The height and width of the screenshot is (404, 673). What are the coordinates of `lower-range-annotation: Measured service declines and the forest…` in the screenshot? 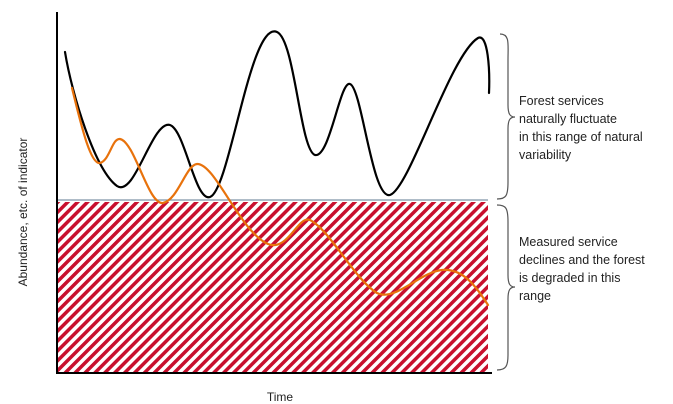 It's located at (583, 269).